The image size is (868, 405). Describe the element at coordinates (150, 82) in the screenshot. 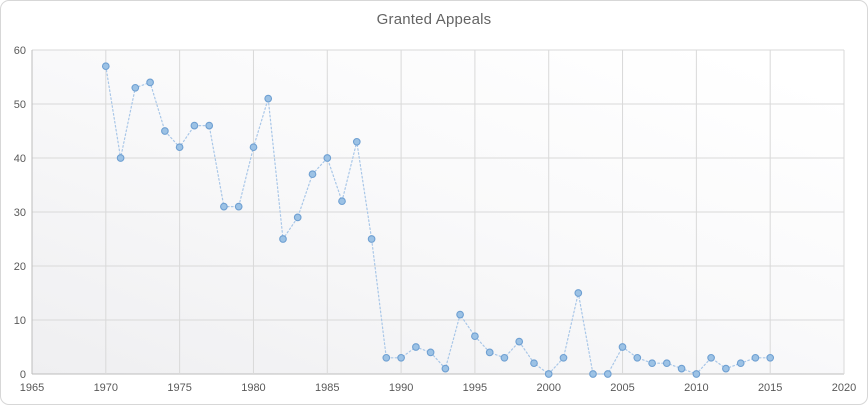

I see `data-point-1973: 1973: 54` at that location.